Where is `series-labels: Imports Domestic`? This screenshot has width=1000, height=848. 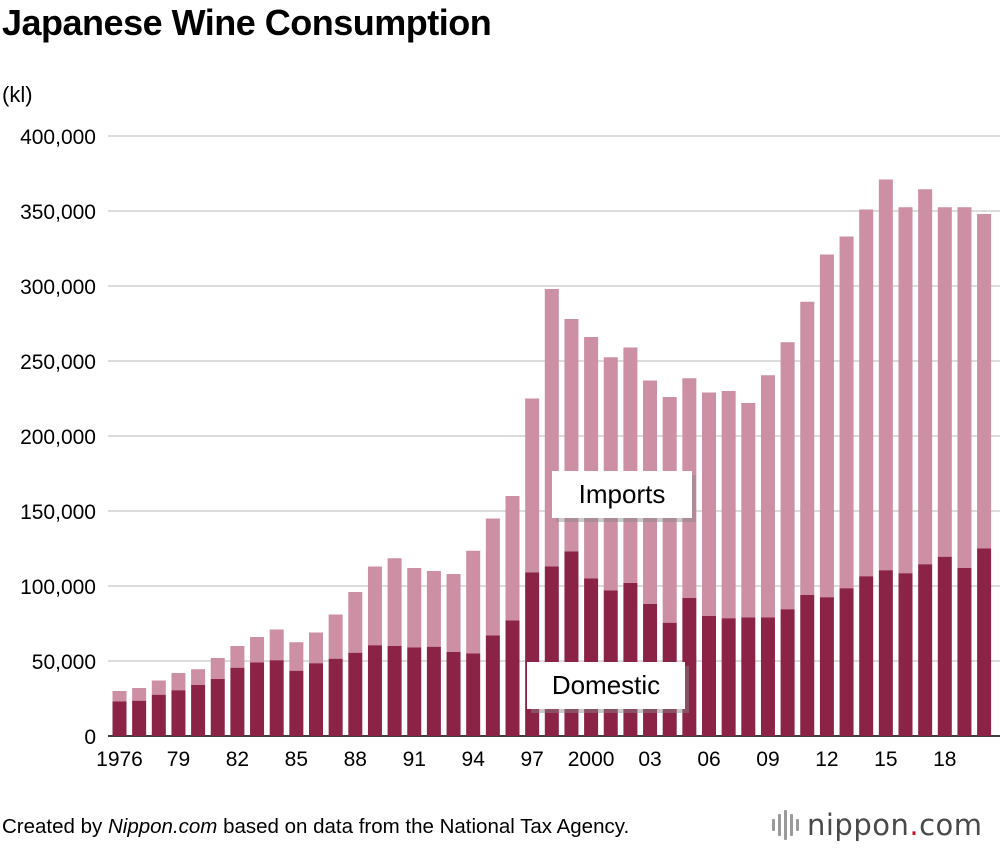
series-labels: Imports Domestic is located at coordinates (611, 592).